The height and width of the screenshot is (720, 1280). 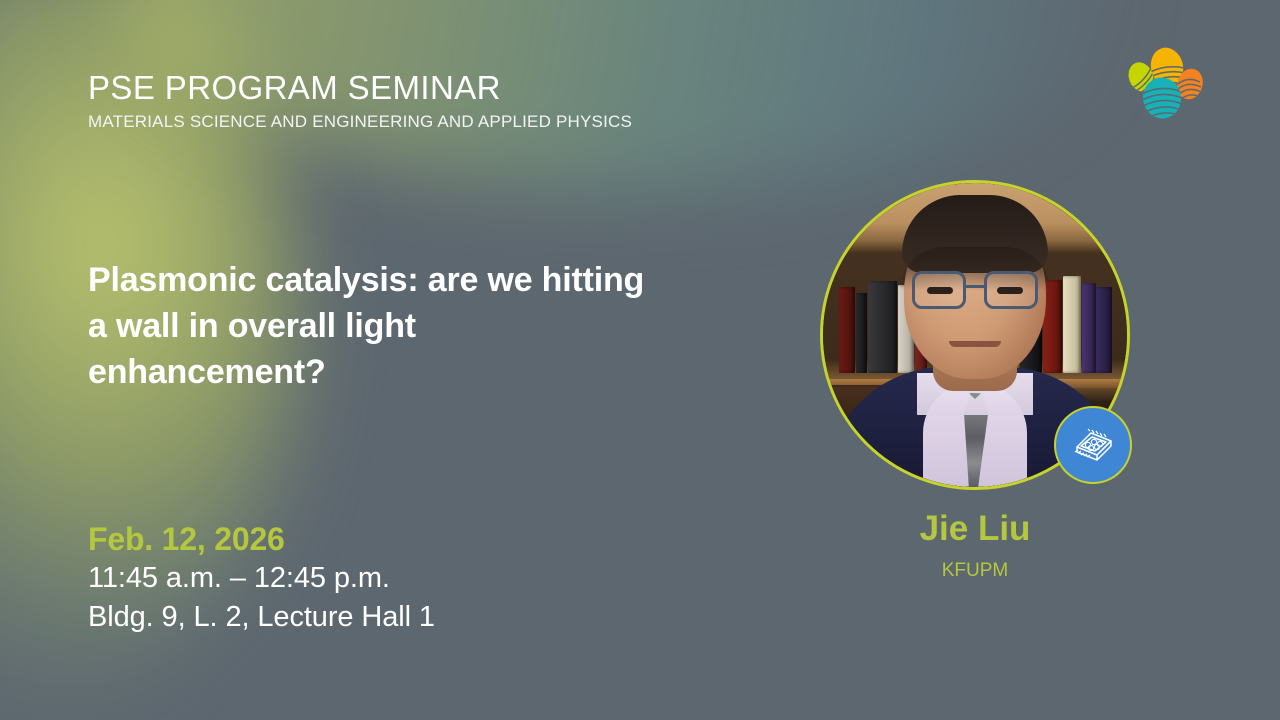 I want to click on logo-petal-teal, so click(x=1162, y=98).